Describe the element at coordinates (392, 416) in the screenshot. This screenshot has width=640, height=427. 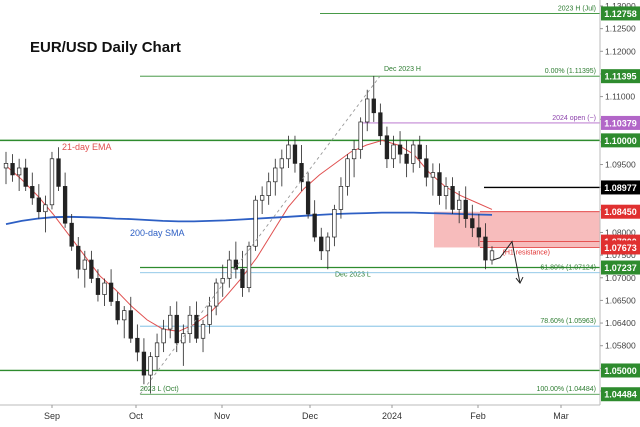
I see `x-tick-label: 2024` at that location.